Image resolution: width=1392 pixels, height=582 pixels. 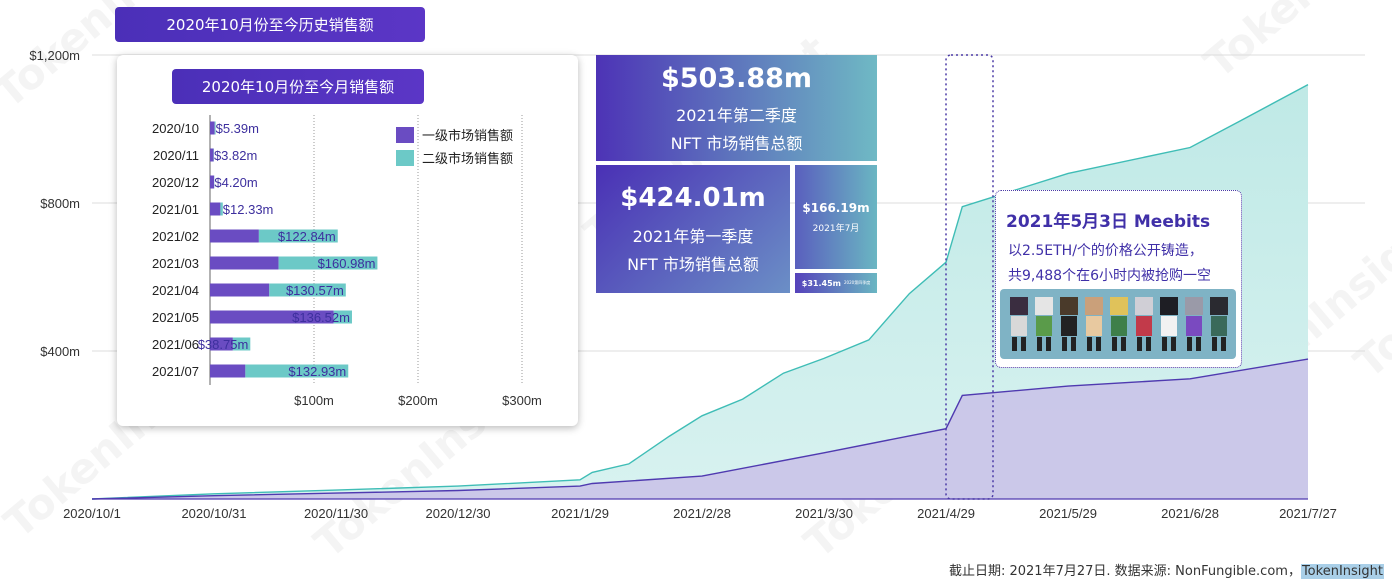 I want to click on bar-total-label: $130.57m, so click(x=315, y=290).